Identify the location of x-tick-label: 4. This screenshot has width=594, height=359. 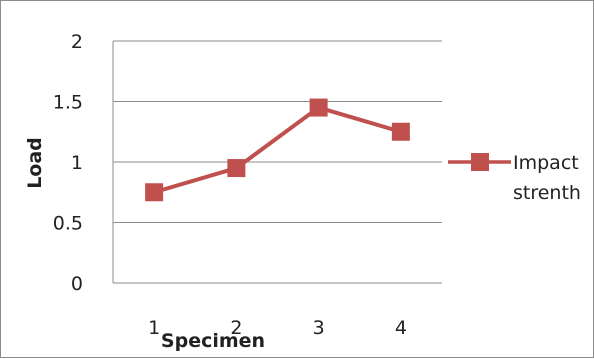
(401, 328).